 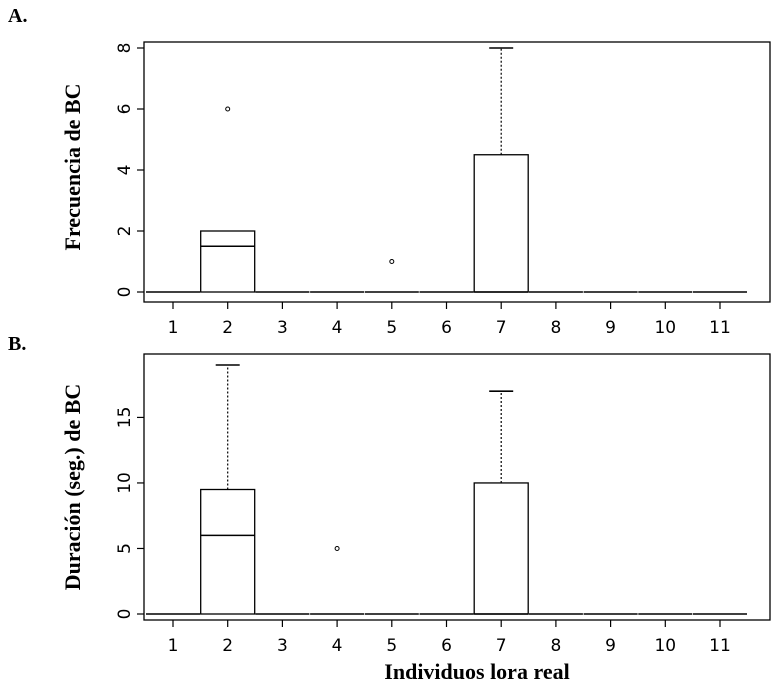 What do you see at coordinates (125, 109) in the screenshot?
I see `y-tick-label: 6` at bounding box center [125, 109].